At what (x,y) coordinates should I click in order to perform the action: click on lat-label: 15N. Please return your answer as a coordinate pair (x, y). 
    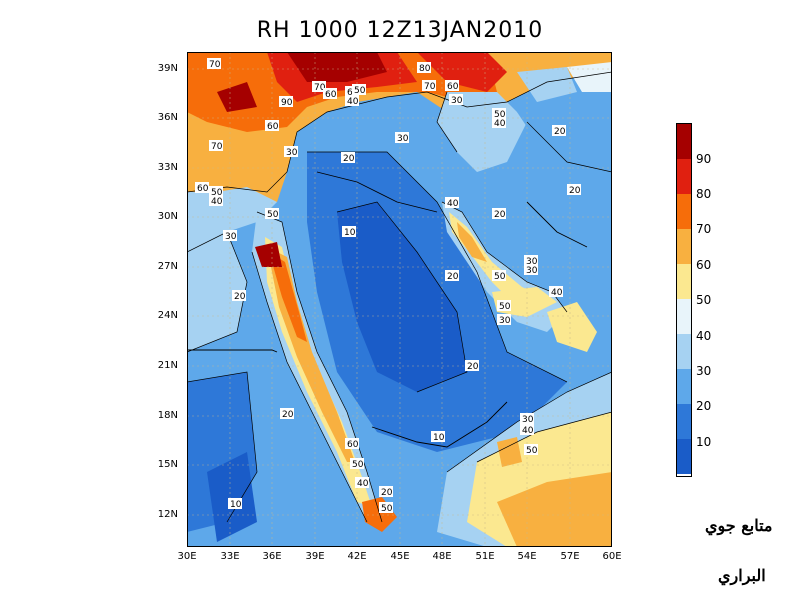
    Looking at the image, I should click on (167, 464).